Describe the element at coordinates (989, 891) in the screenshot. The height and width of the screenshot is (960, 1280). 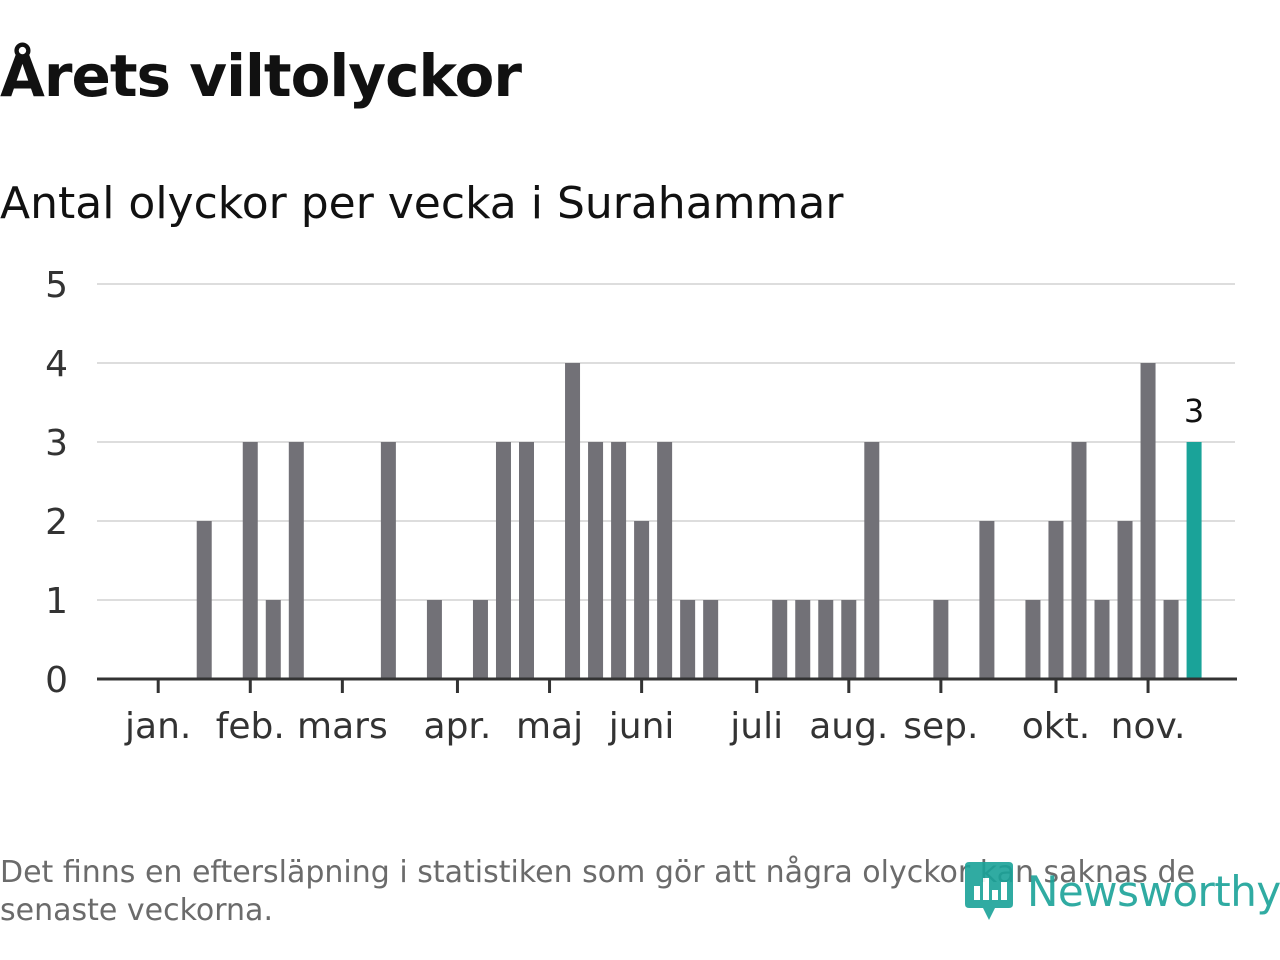
I see `newsworthy-logo-icon` at that location.